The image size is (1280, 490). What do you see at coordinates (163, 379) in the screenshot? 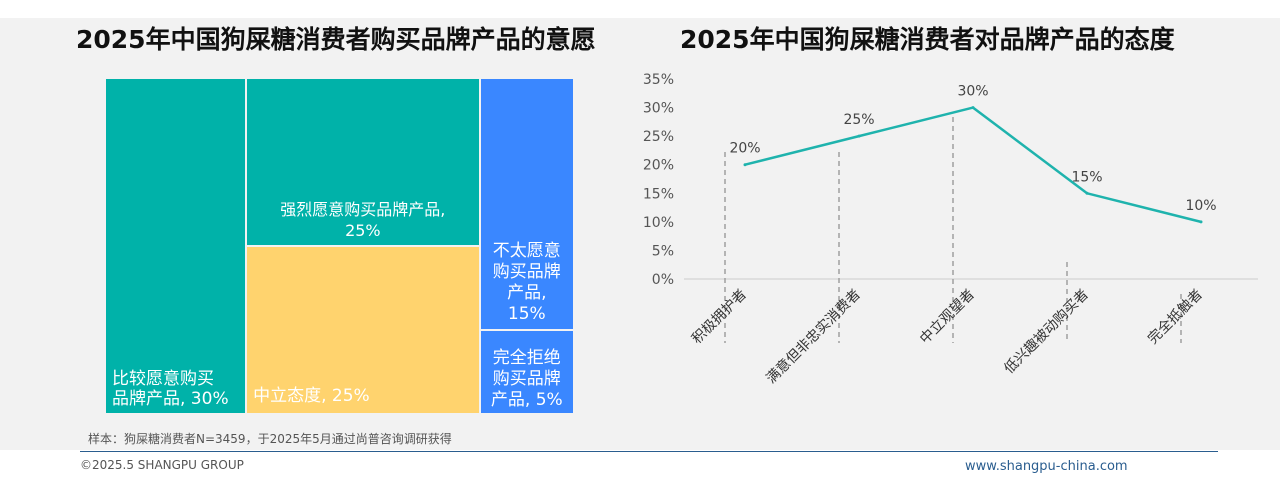
I see `tm-label-line: 比较愿意购买` at bounding box center [163, 379].